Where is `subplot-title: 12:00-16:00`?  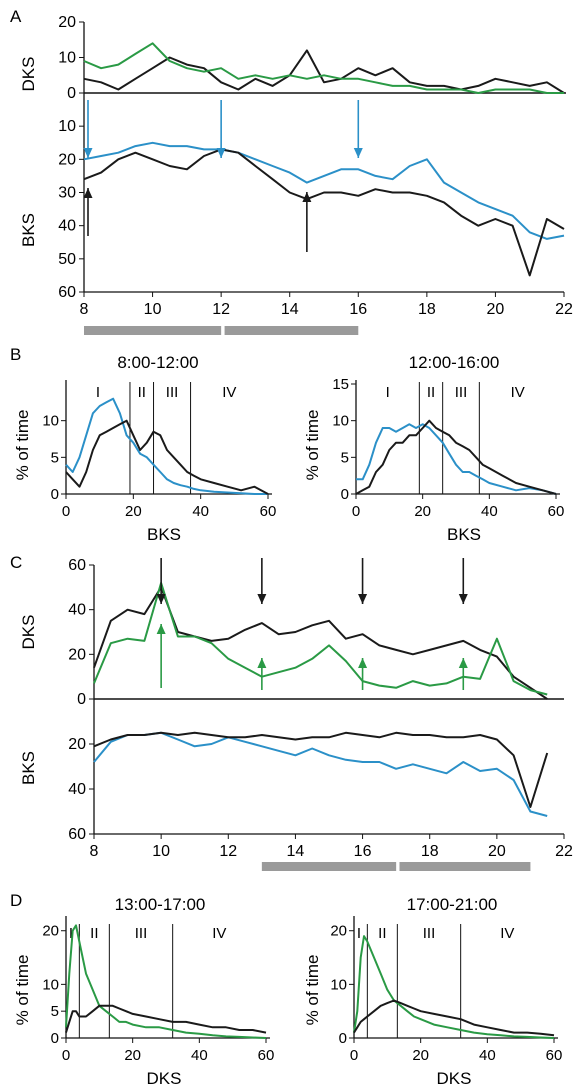
subplot-title: 12:00-16:00 is located at coordinates (454, 362).